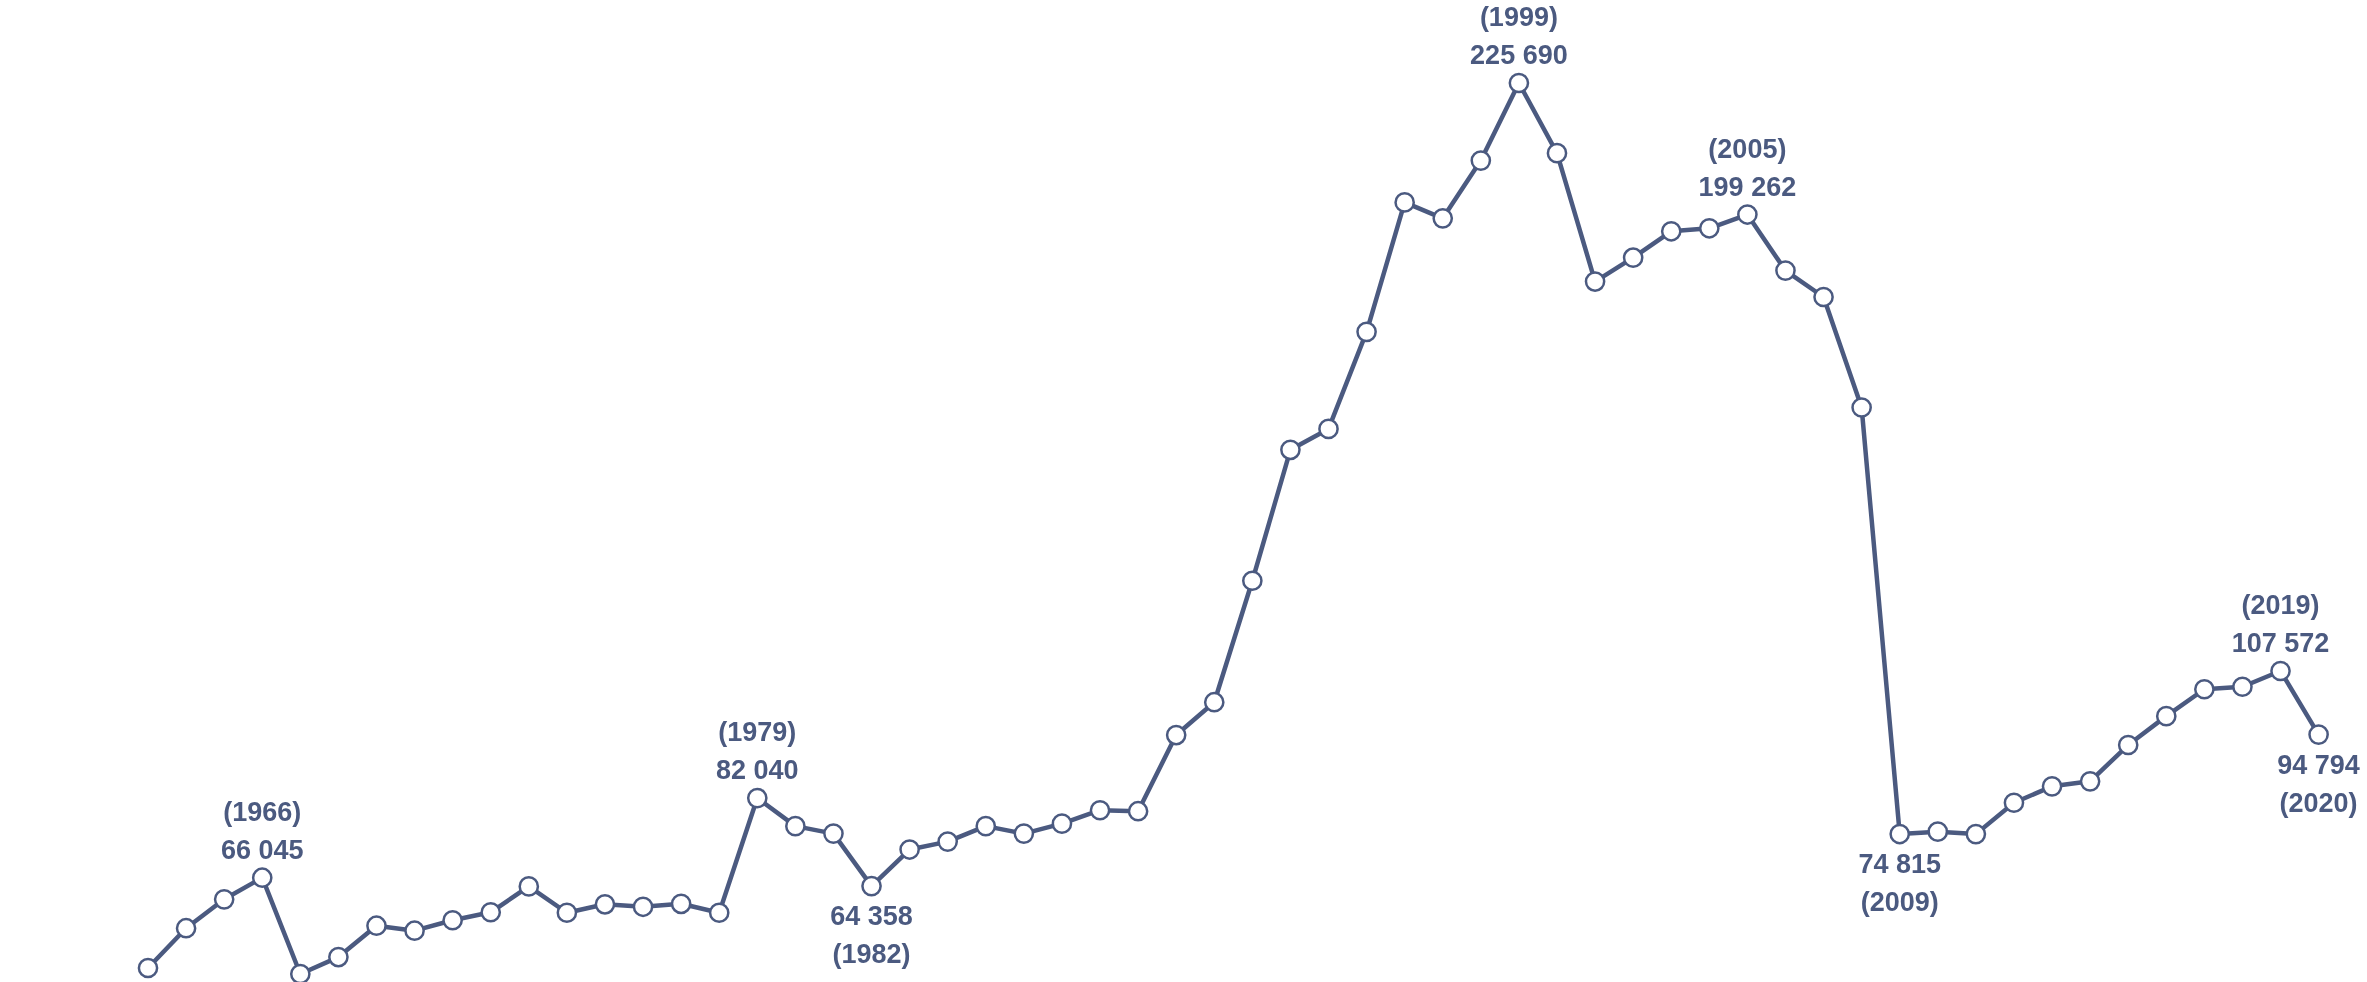 This screenshot has height=982, width=2367. I want to click on data-label: (1999) 225 690, so click(1519, 36).